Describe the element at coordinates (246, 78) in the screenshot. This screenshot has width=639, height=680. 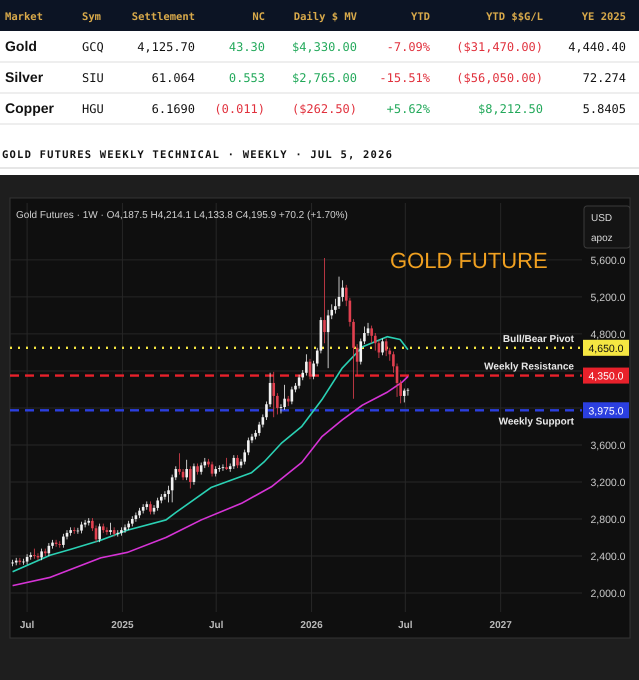
I see `text: 0.553` at that location.